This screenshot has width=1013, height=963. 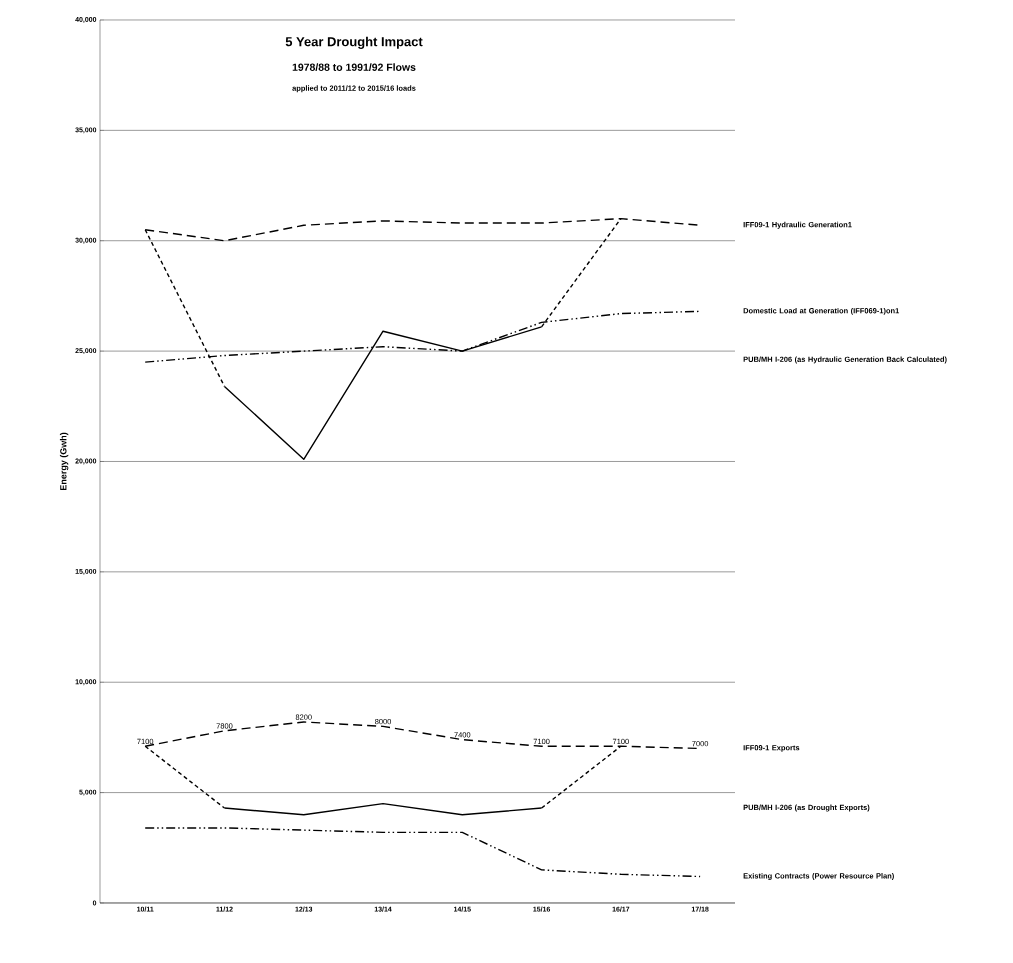 What do you see at coordinates (354, 67) in the screenshot?
I see `text: 1978/88 to 1991/92 Flows` at bounding box center [354, 67].